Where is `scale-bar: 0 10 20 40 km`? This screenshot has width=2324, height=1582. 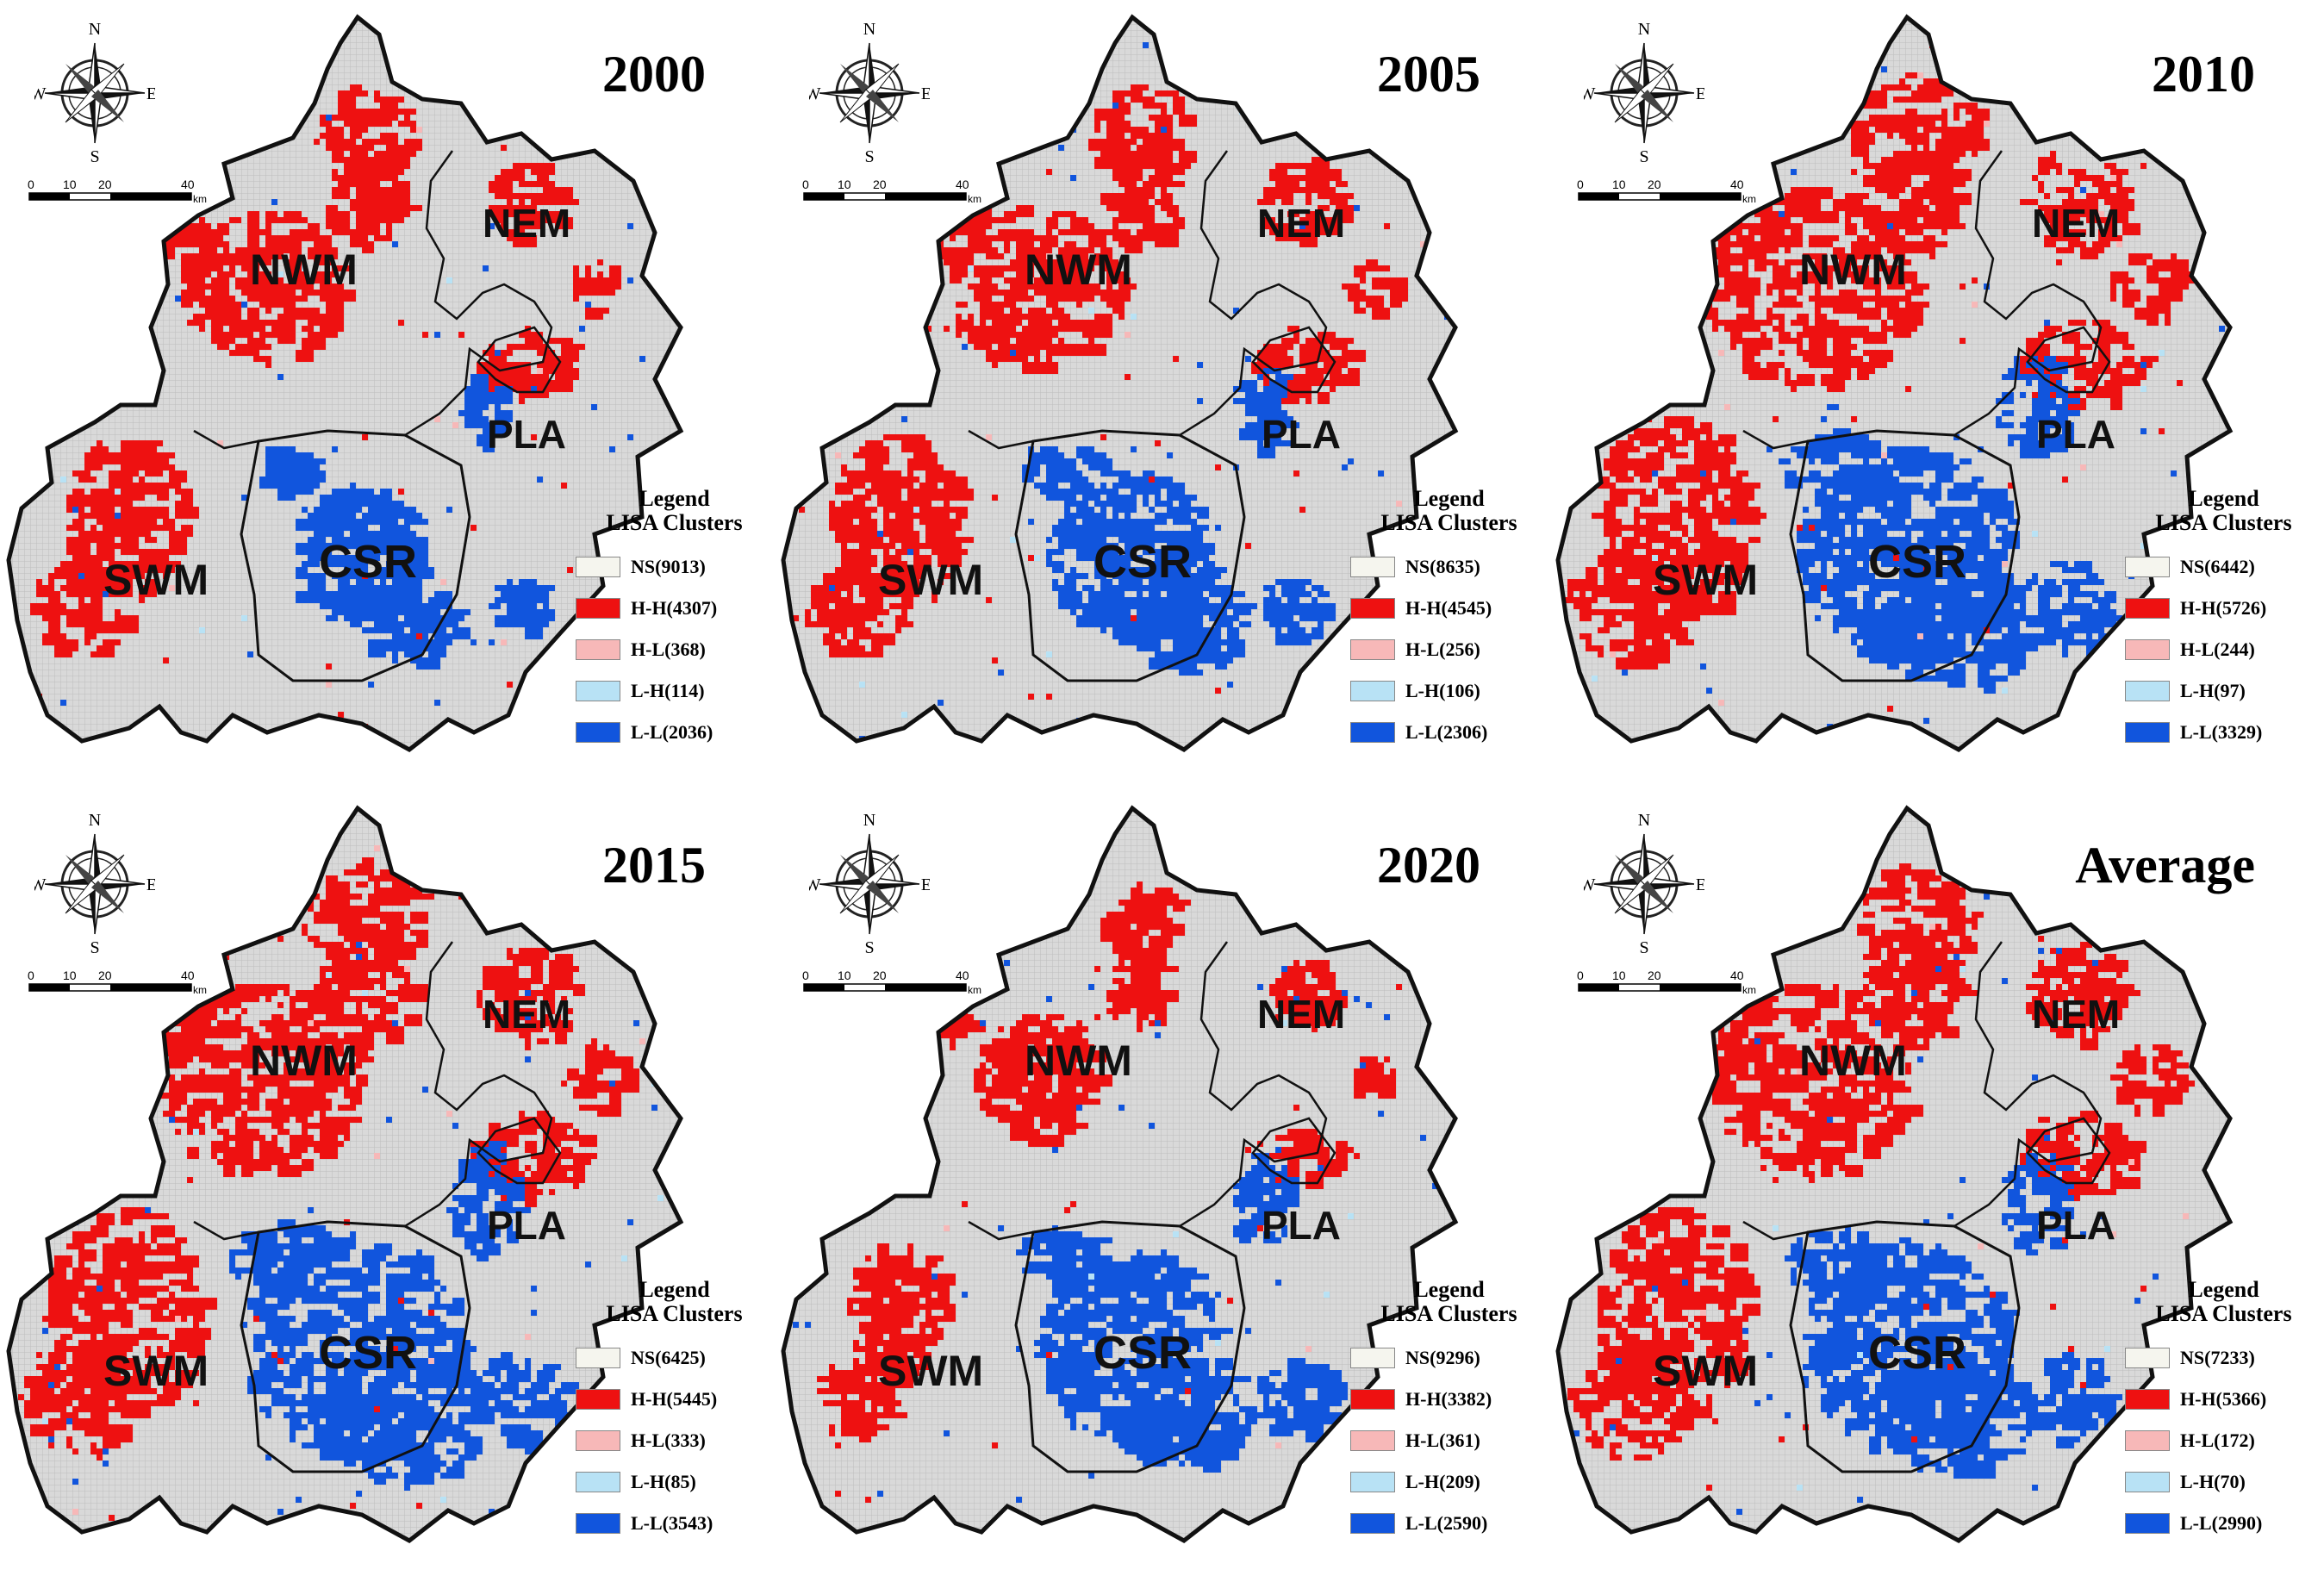 scale-bar: 0 10 20 40 km is located at coordinates (891, 191).